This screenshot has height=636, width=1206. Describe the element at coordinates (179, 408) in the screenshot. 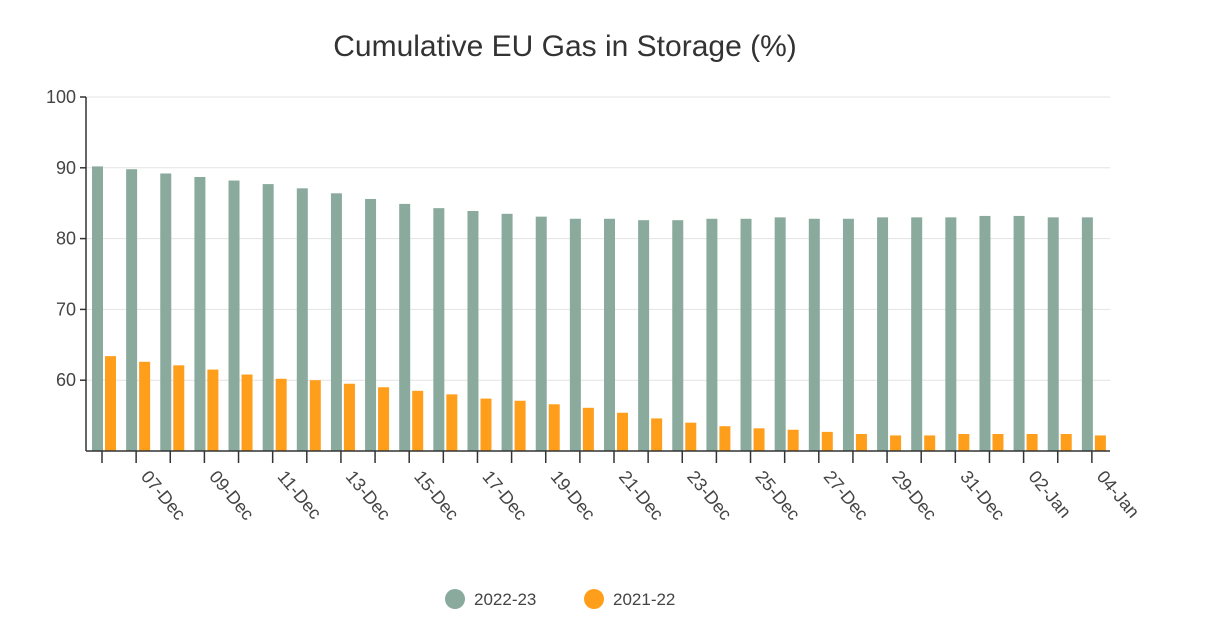

I see `bar-2021-22-08-Dec` at that location.